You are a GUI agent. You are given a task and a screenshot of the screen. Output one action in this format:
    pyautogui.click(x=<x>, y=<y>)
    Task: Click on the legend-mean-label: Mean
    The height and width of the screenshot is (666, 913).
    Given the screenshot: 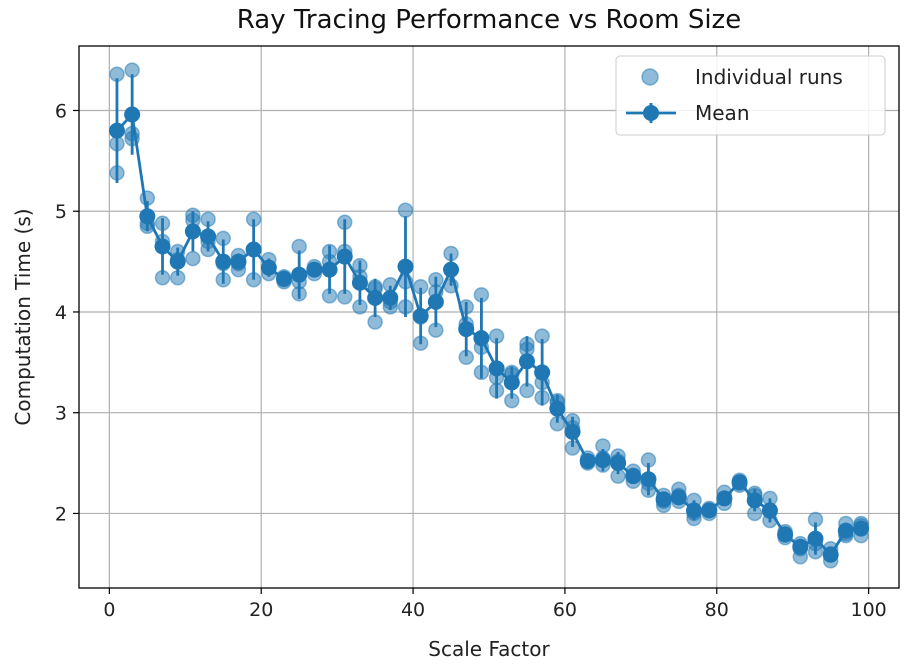 What is the action you would take?
    pyautogui.click(x=722, y=113)
    